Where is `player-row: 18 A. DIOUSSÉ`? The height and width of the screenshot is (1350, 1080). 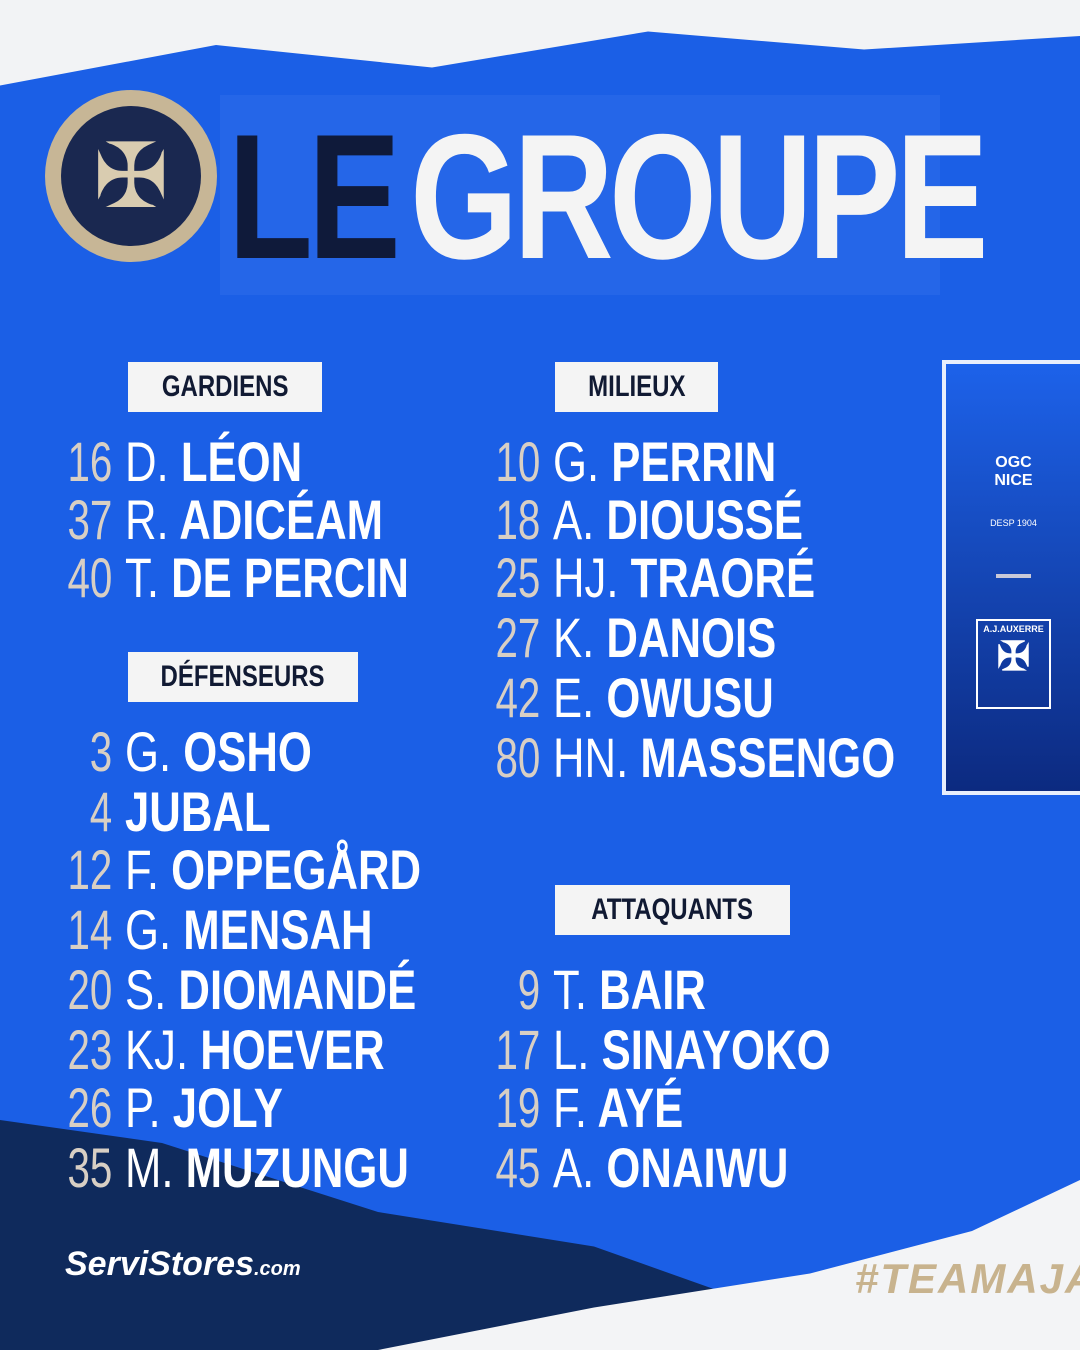 player-row: 18 A. DIOUSSÉ is located at coordinates (540, 520).